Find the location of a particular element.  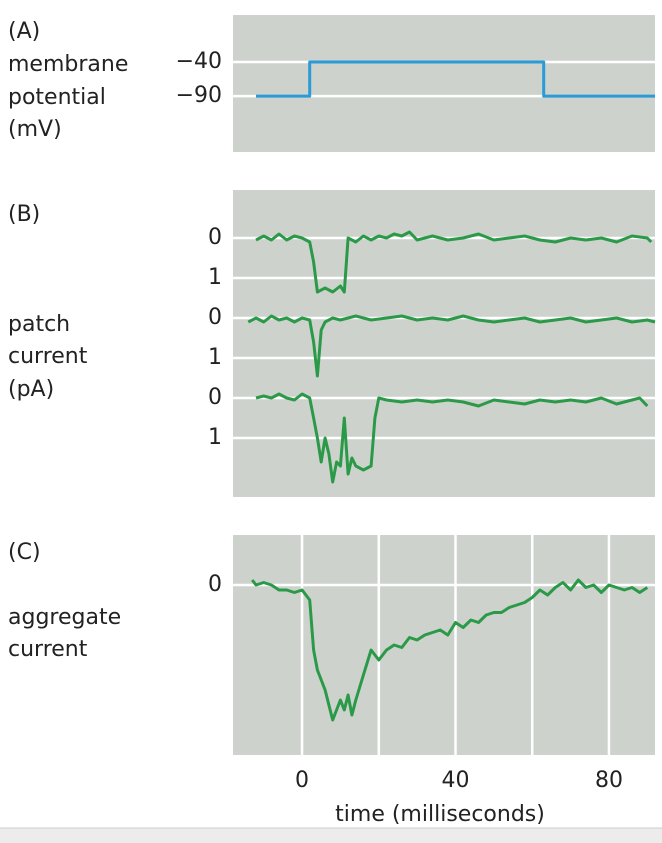

plot-background is located at coordinates (444, 83).